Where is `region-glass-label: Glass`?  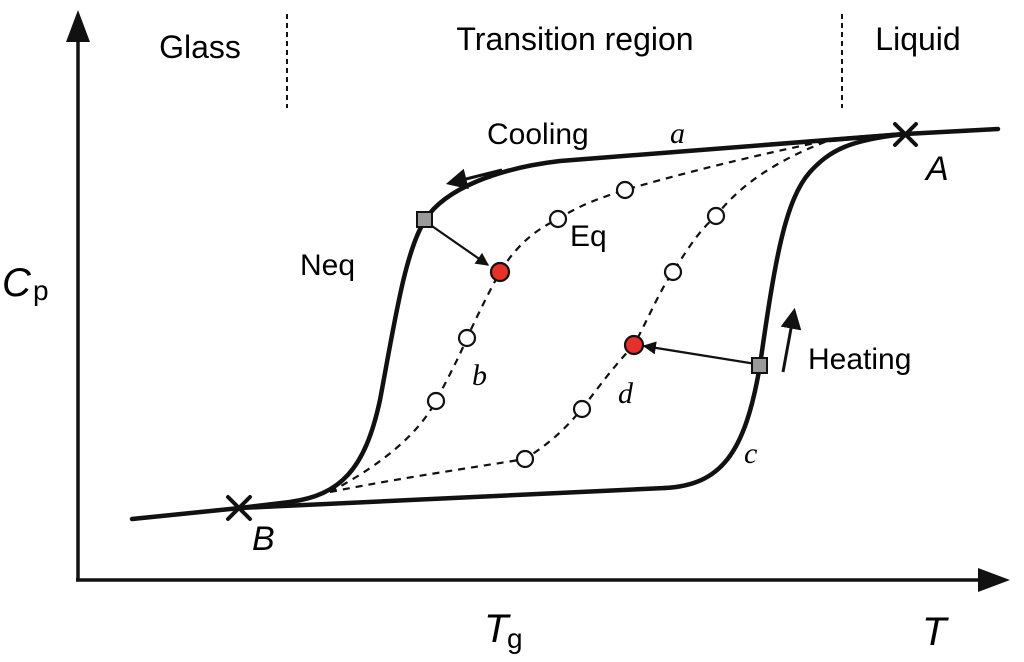 region-glass-label: Glass is located at coordinates (200, 47).